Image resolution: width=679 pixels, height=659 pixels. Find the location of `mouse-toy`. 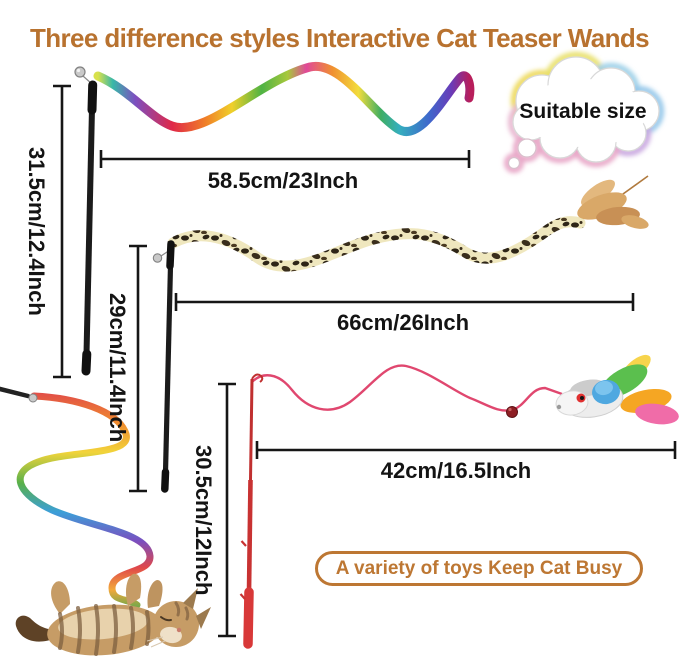

mouse-toy is located at coordinates (617, 389).